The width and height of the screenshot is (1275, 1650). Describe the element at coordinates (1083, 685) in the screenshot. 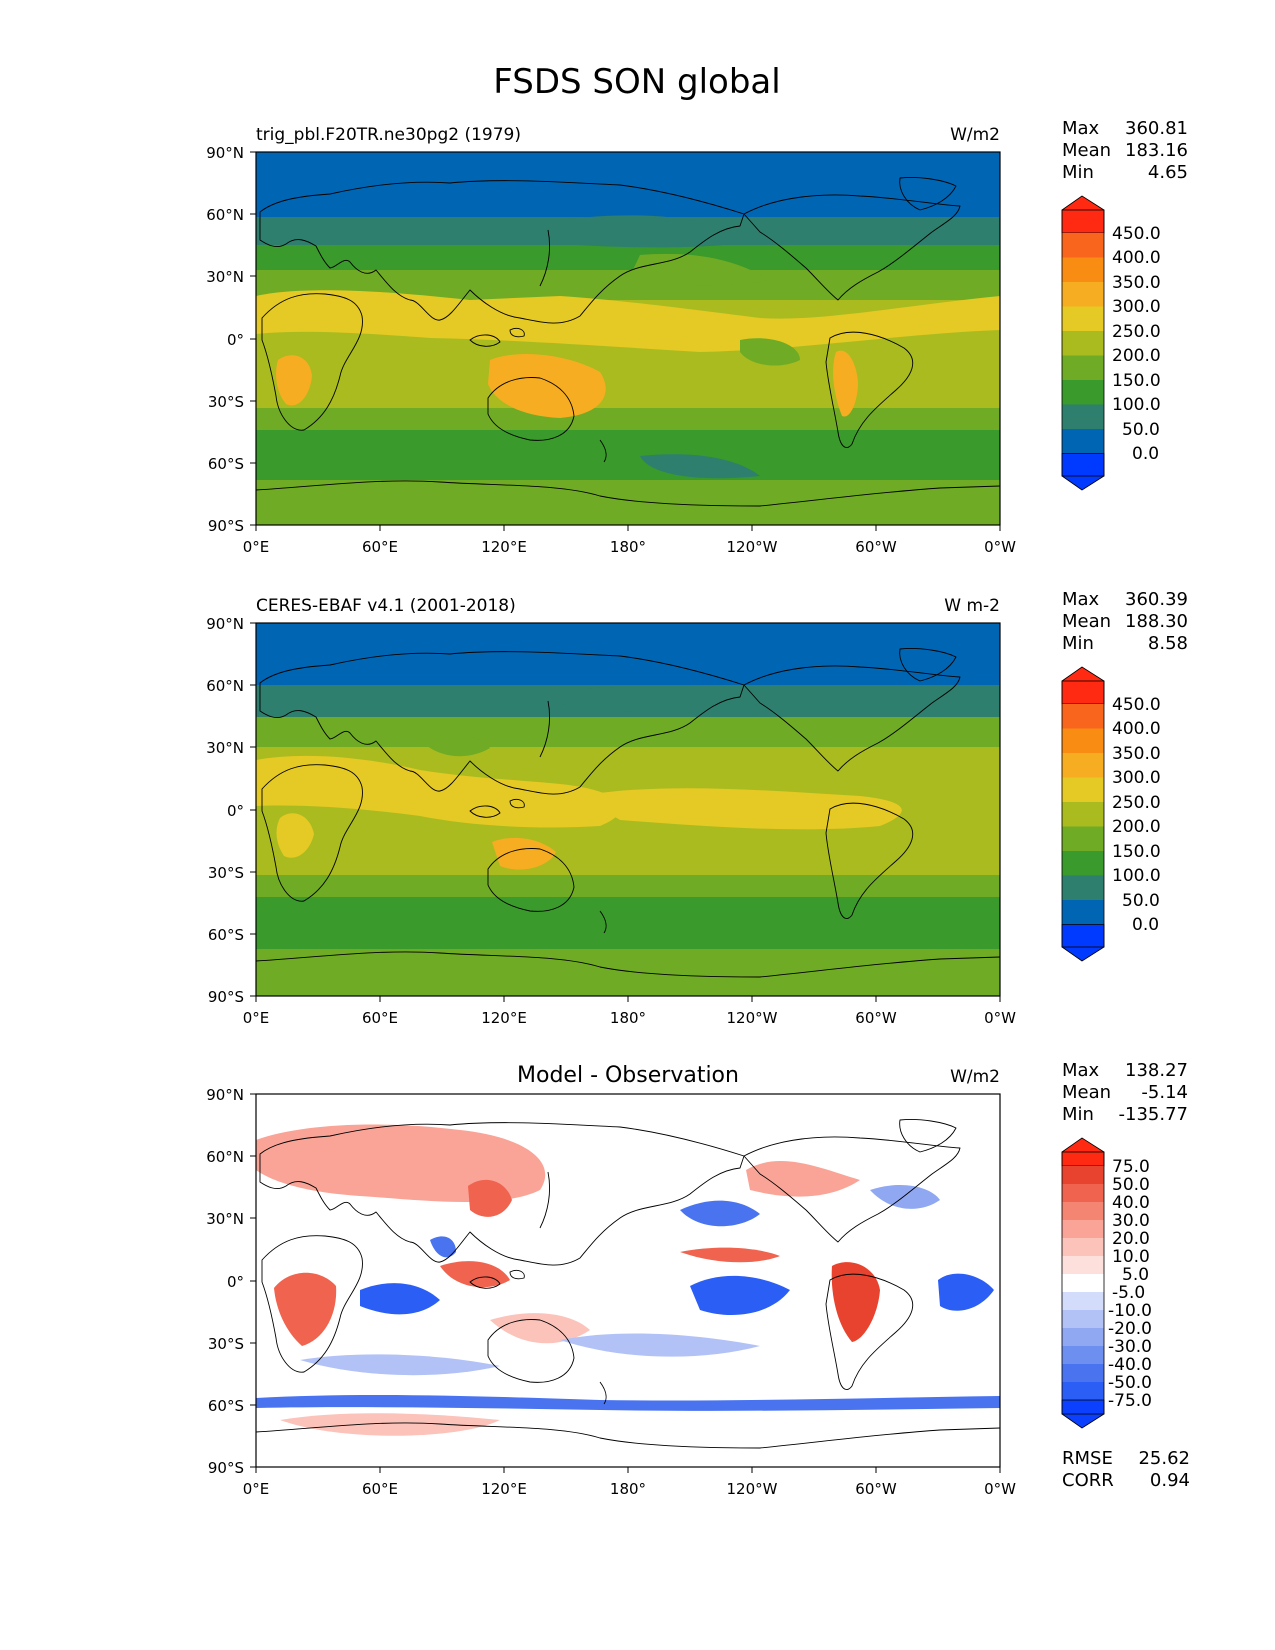

I see `colorbar-extend-top` at that location.